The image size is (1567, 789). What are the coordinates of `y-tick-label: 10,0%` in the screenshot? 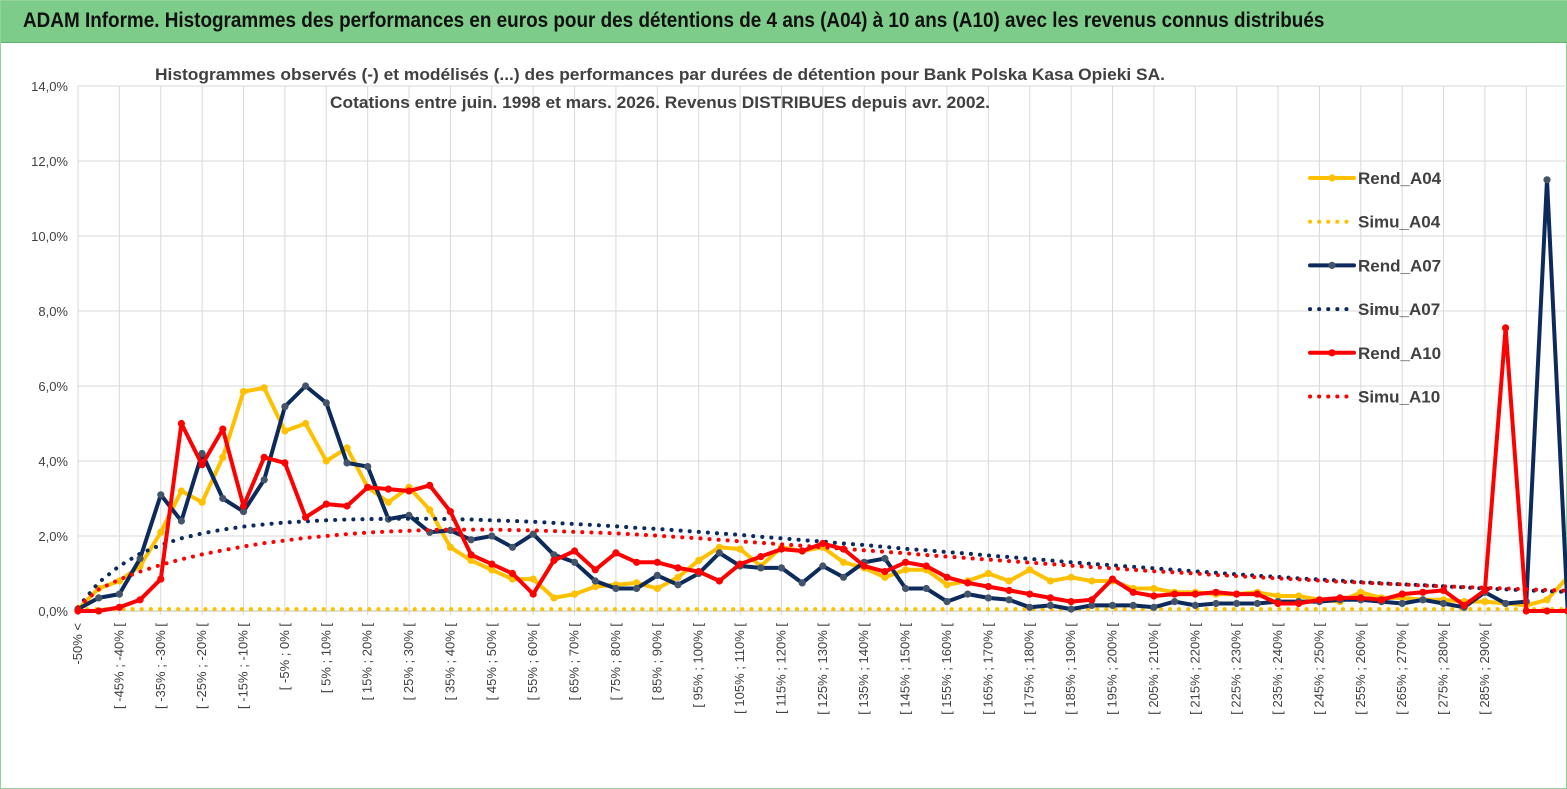 It's located at (49, 236).